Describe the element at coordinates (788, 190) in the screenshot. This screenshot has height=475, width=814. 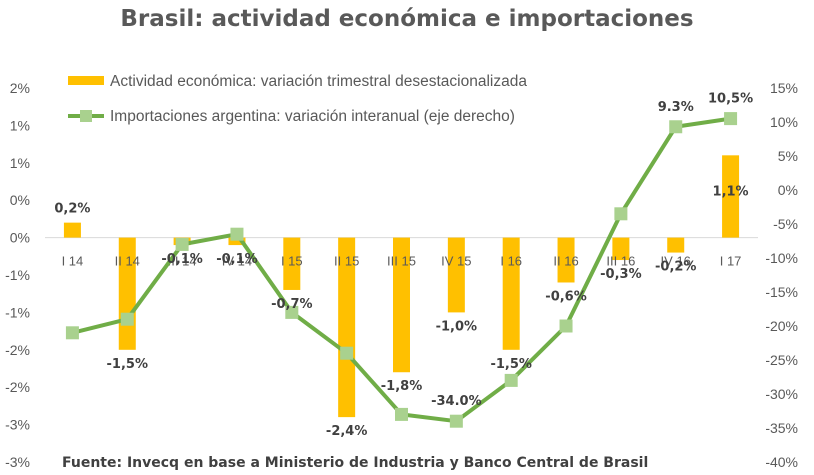
I see `right-tick-label: 0%` at that location.